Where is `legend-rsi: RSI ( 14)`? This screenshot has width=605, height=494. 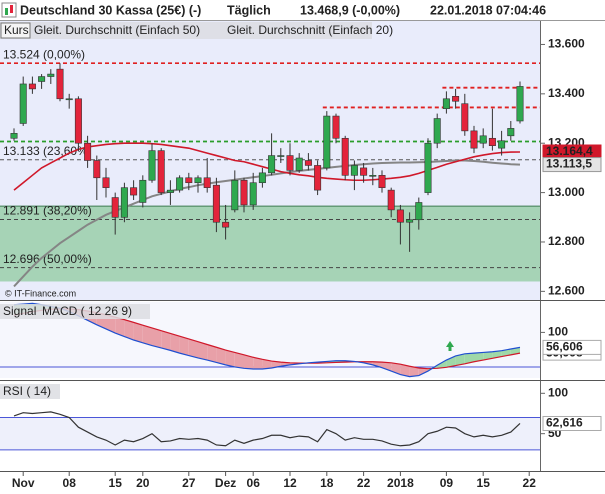
legend-rsi: RSI ( 14) is located at coordinates (27, 391).